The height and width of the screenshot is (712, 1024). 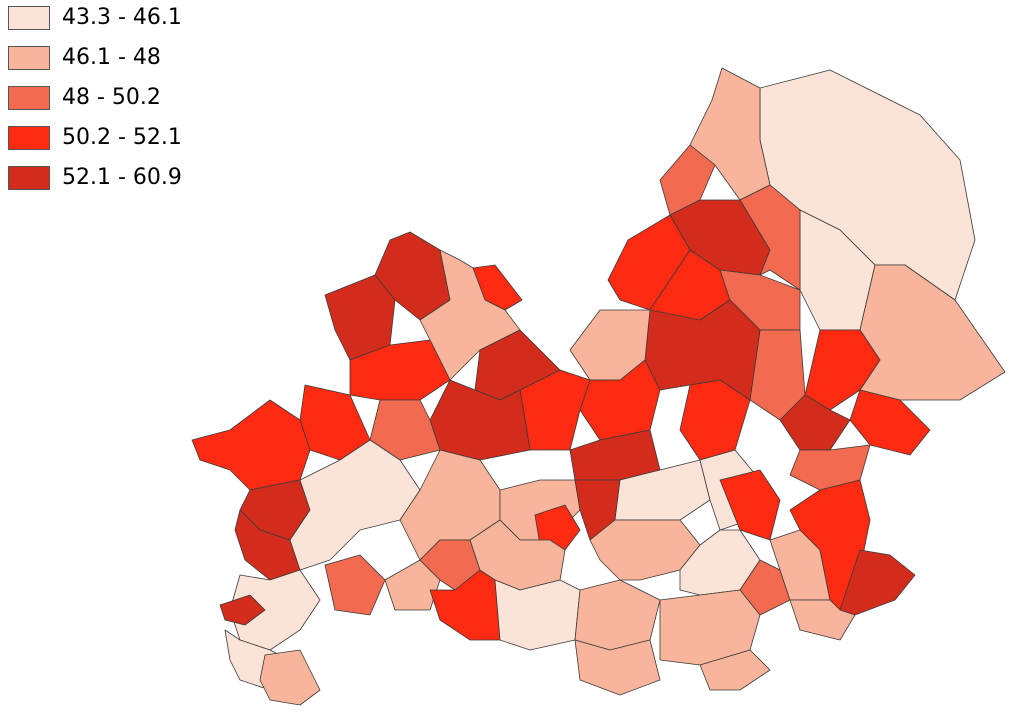 I want to click on legend-item: 46.1 - 48, so click(x=108, y=59).